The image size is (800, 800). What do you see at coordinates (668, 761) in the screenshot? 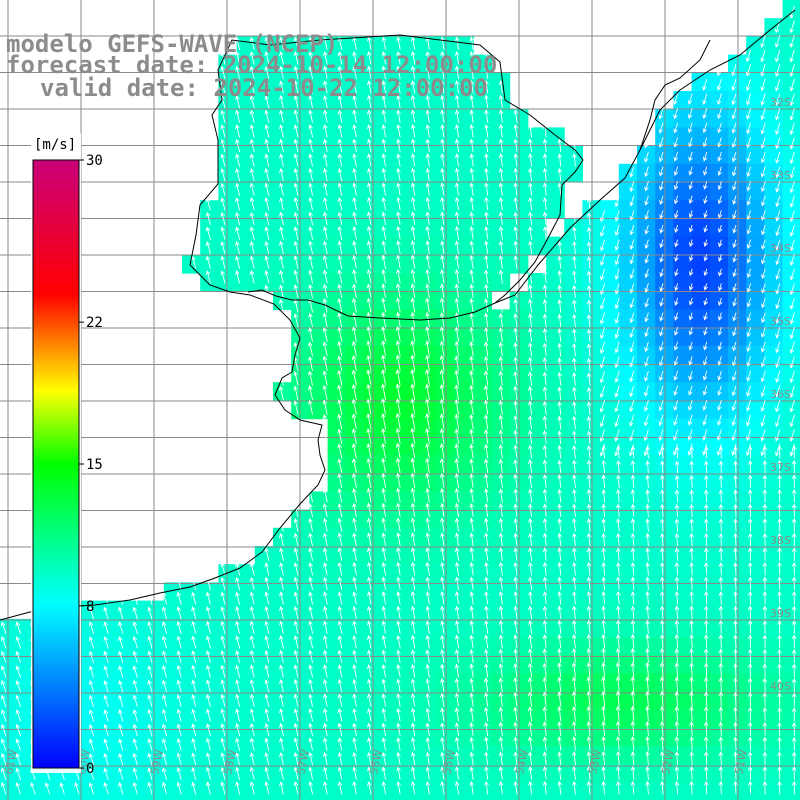
I see `longitude-label: 52W` at bounding box center [668, 761].